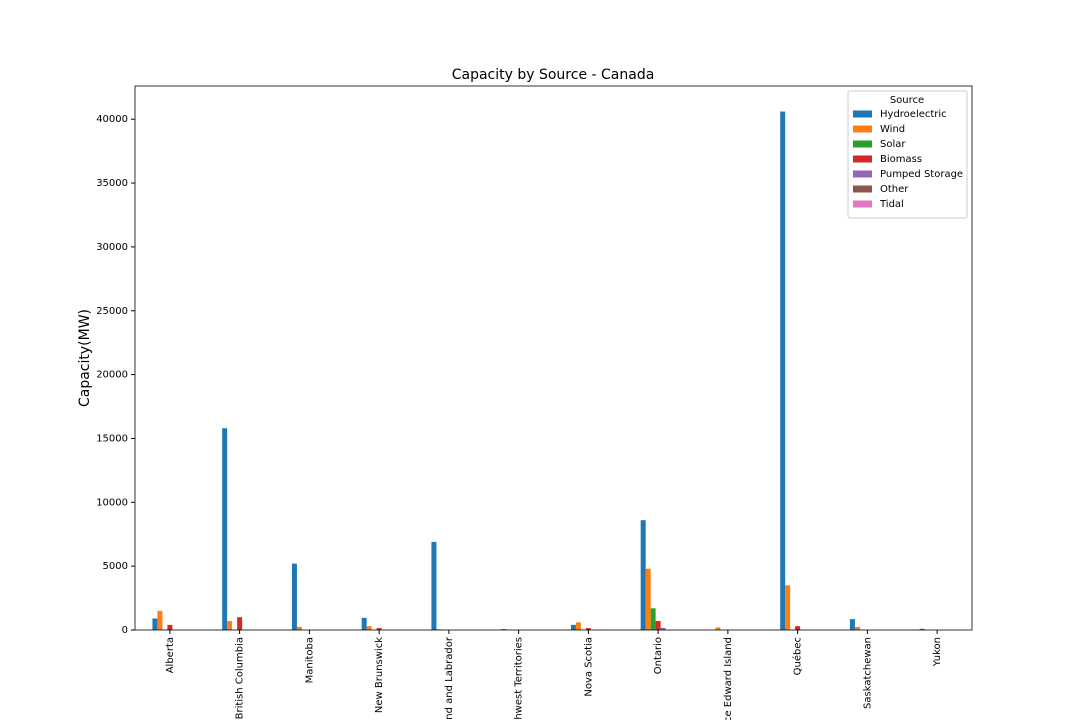 Image resolution: width=1080 pixels, height=720 pixels. Describe the element at coordinates (867, 673) in the screenshot. I see `x-tick-label: Saskatchewan` at that location.